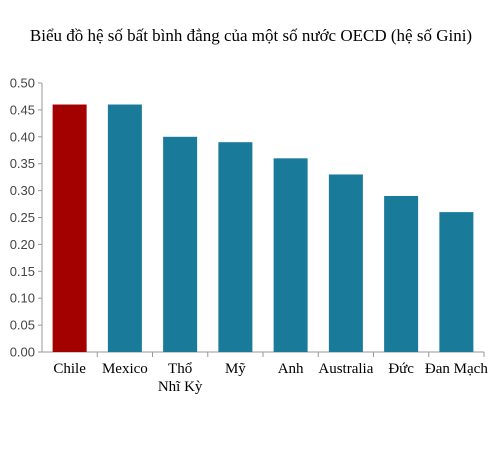  I want to click on y-tick-label: 0.45, so click(22, 109).